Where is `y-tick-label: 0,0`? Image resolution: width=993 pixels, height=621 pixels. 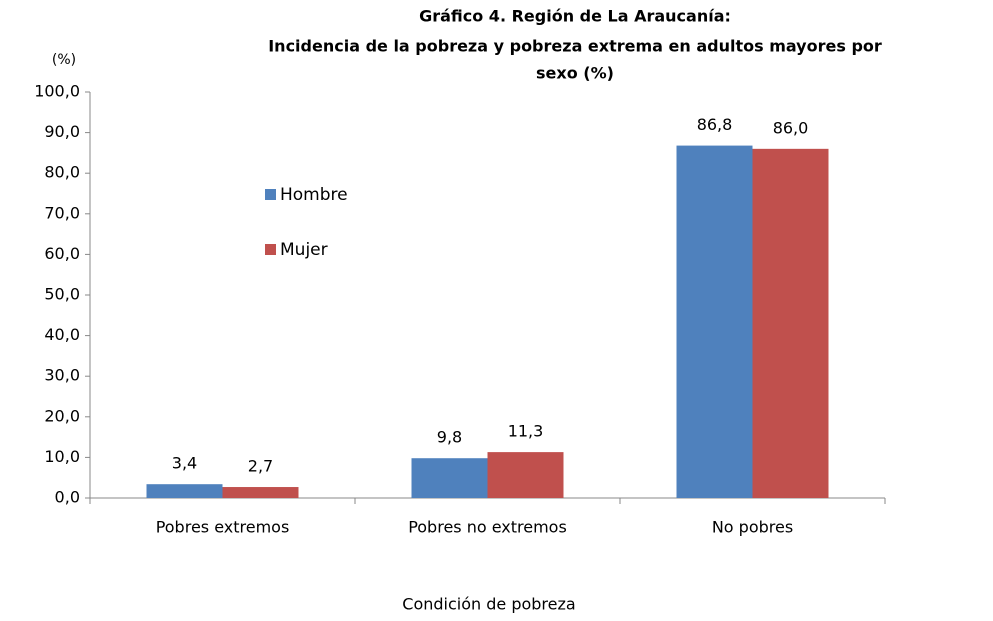 y-tick-label: 0,0 is located at coordinates (67, 497).